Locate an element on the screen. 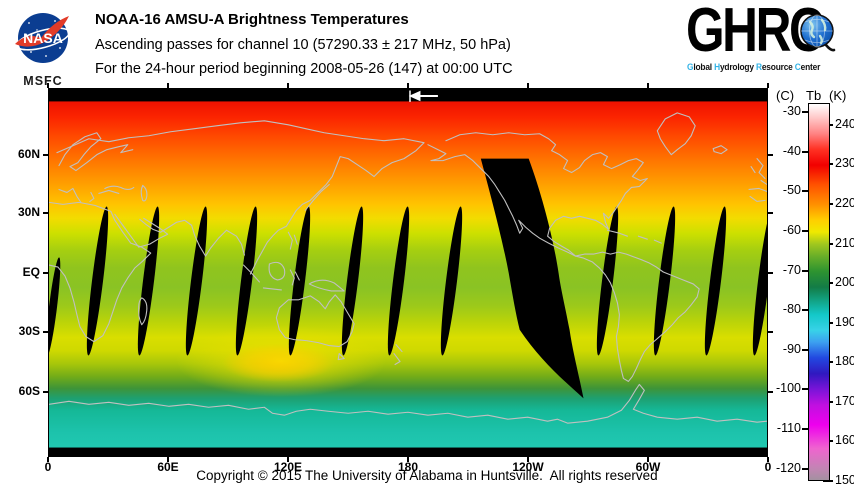  celsius-tick-label: -40 is located at coordinates (791, 150).